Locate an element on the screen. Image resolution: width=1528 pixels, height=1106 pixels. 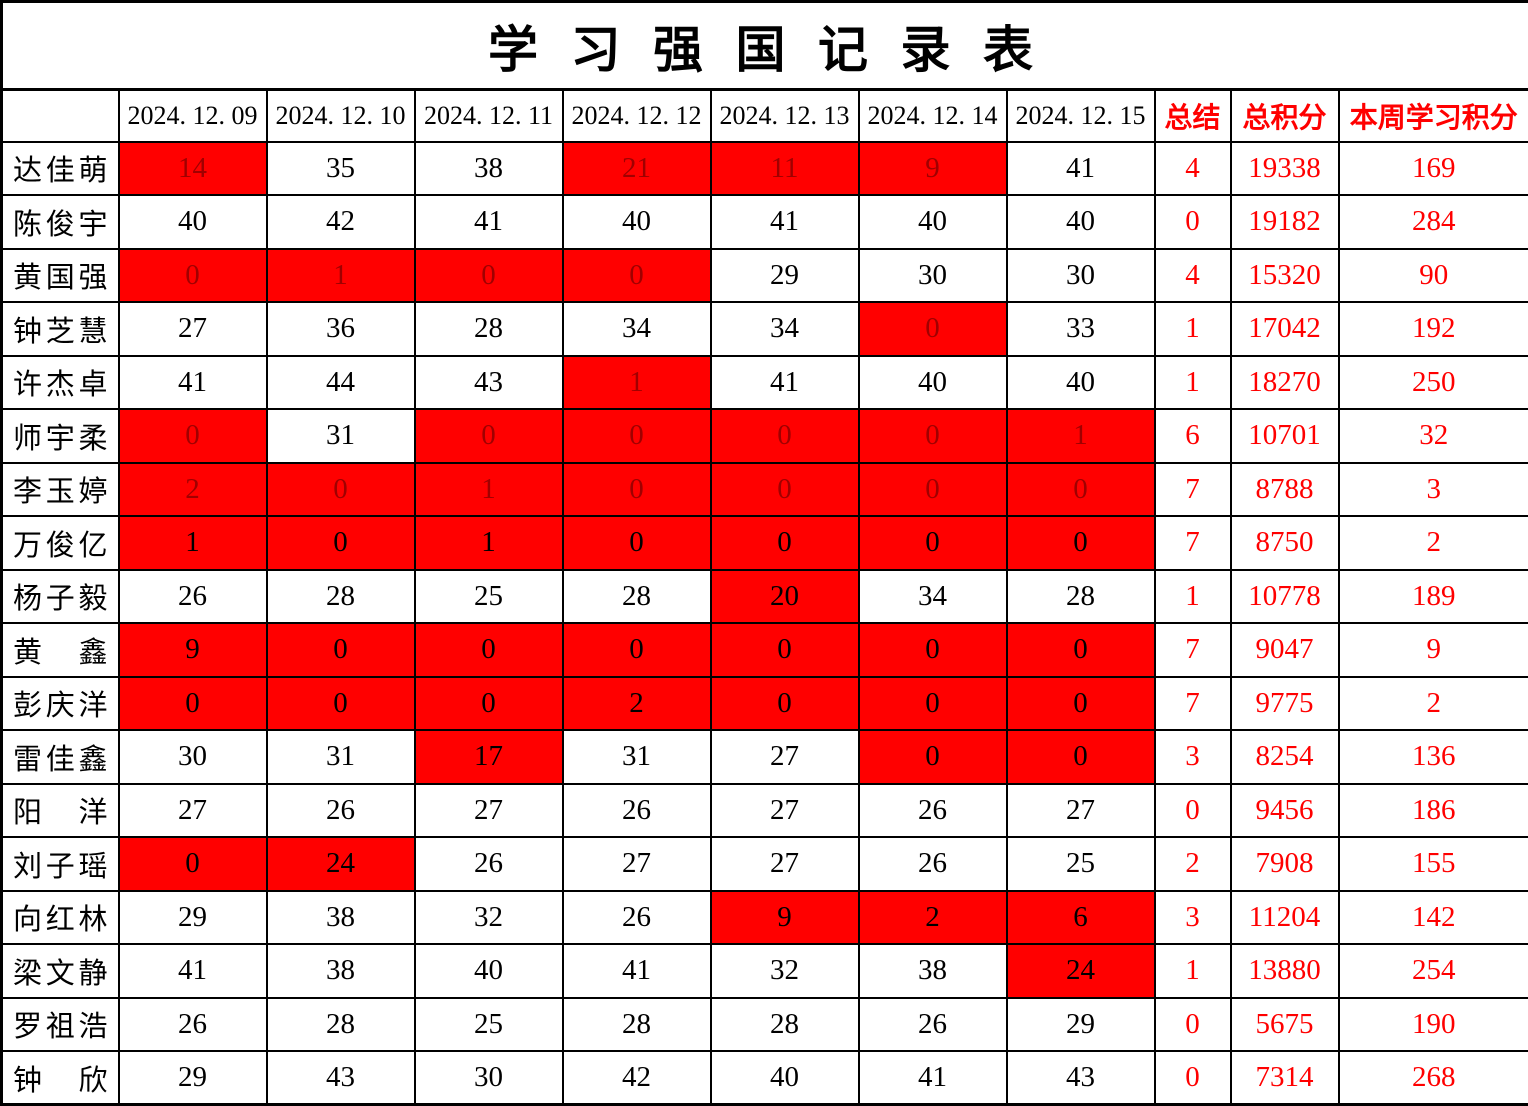
day-score-cell: 43 is located at coordinates (488, 382).